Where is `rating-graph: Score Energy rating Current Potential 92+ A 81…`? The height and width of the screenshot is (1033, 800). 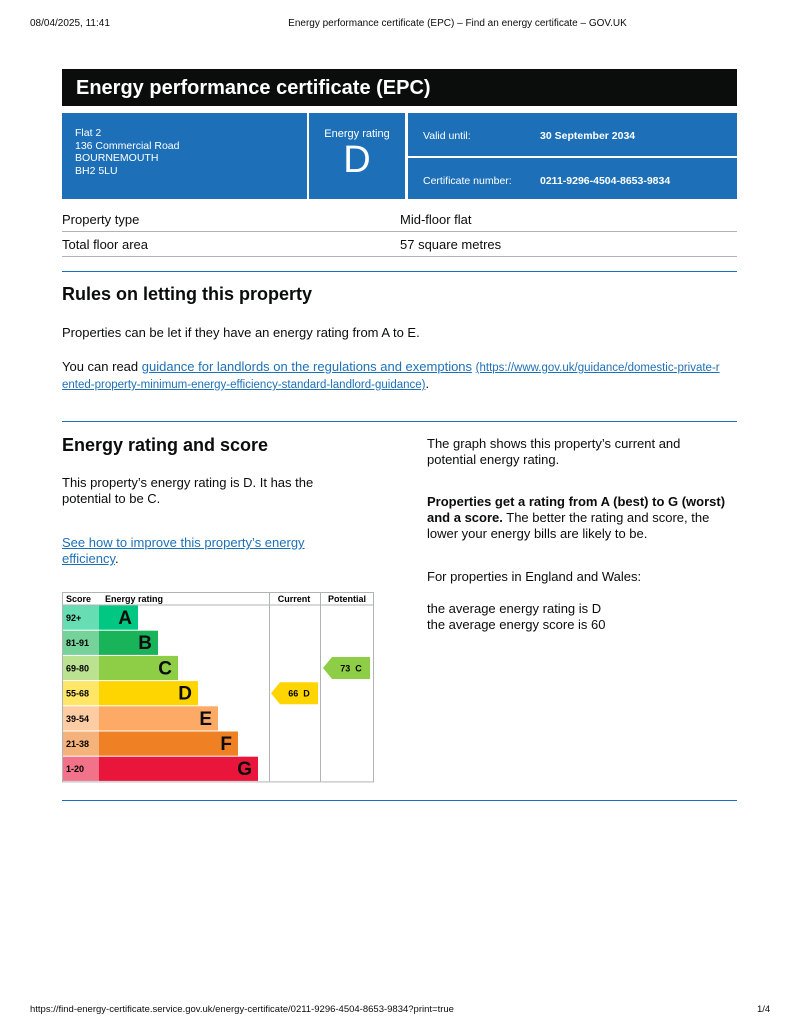 rating-graph: Score Energy rating Current Potential 92+ A 81… is located at coordinates (218, 687).